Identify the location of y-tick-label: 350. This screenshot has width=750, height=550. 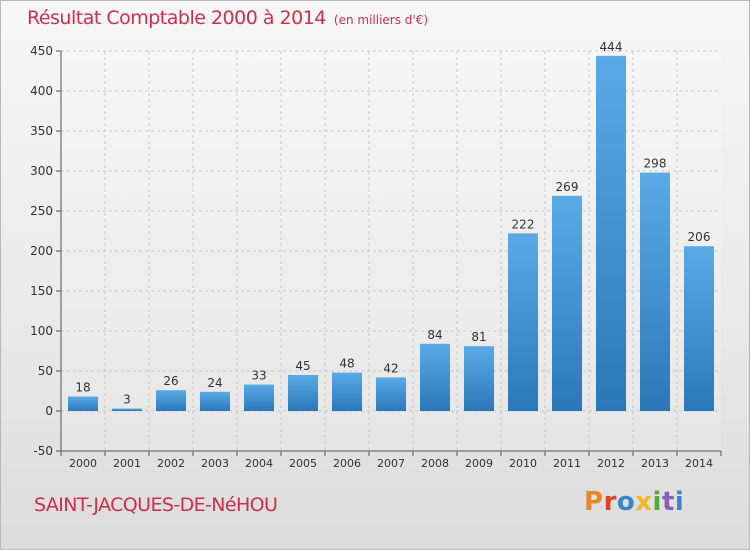
(41, 131).